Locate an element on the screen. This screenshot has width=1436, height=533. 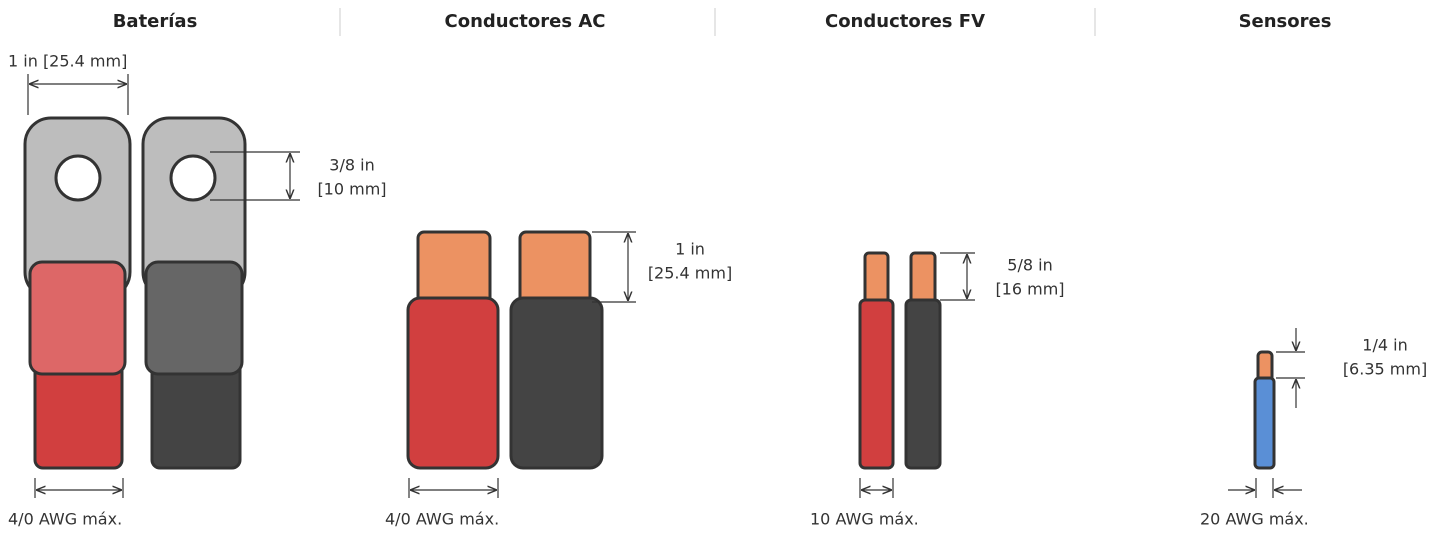
dimension: [10 mm] is located at coordinates (351, 189).